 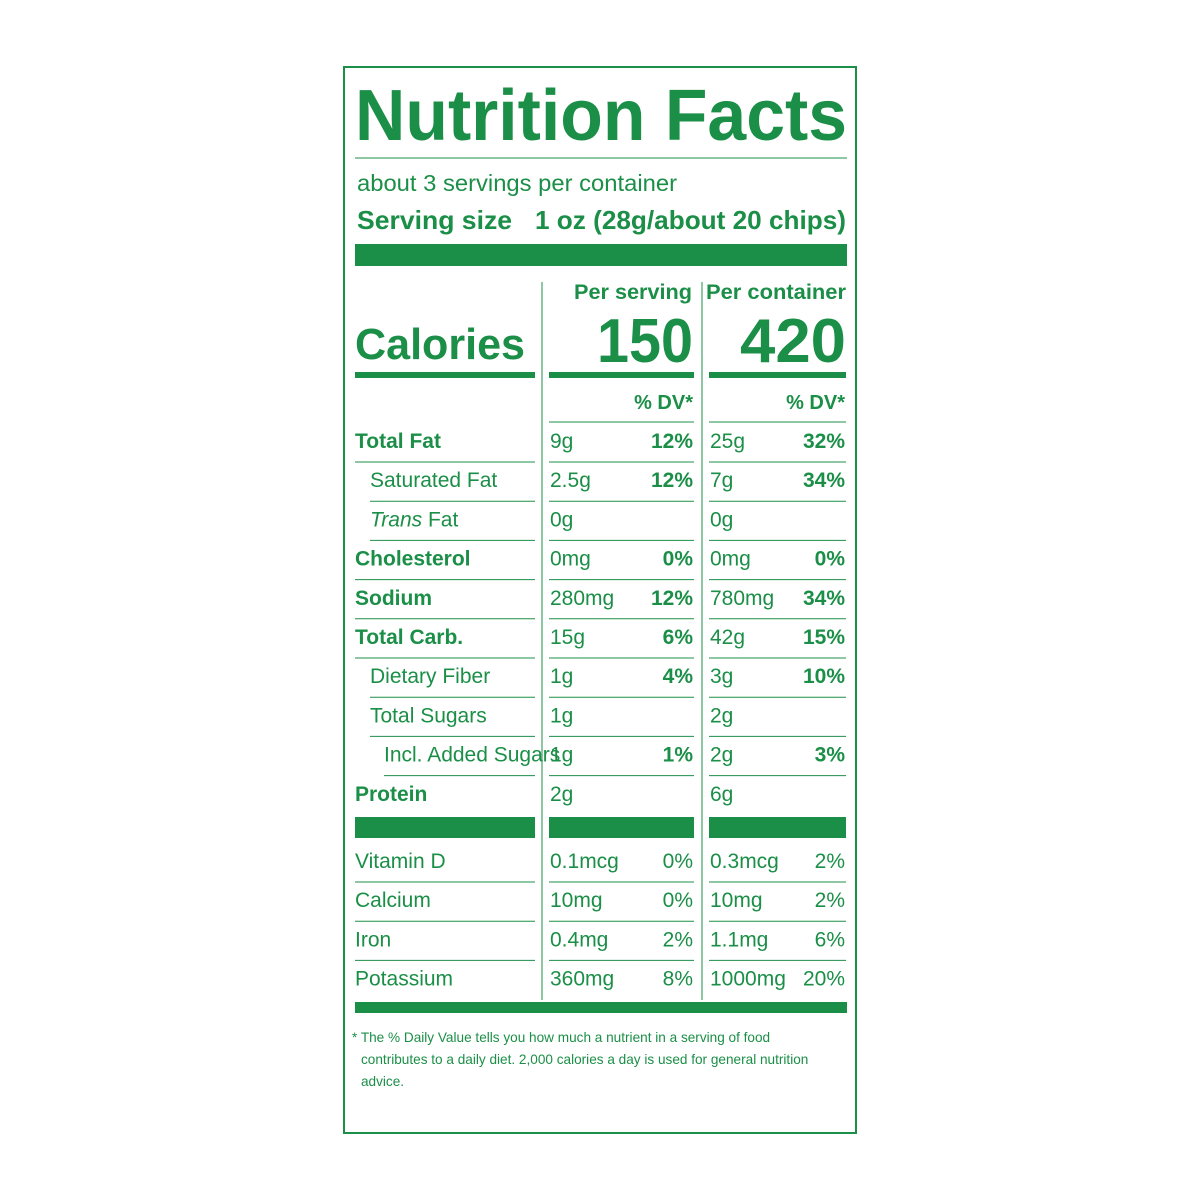 What do you see at coordinates (824, 979) in the screenshot?
I see `daily-value: 20%` at bounding box center [824, 979].